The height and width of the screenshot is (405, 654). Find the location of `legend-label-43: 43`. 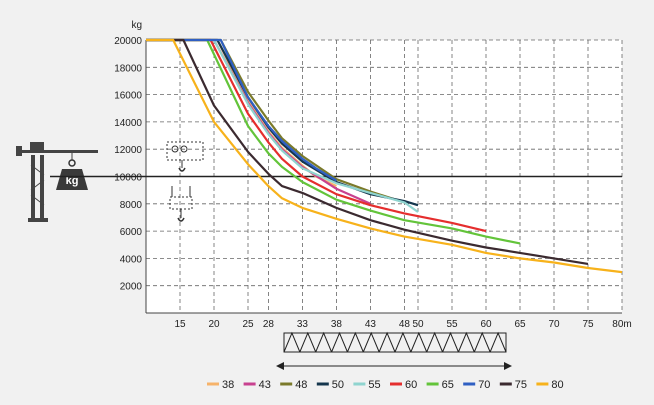

legend-label-43: 43 is located at coordinates (265, 385).